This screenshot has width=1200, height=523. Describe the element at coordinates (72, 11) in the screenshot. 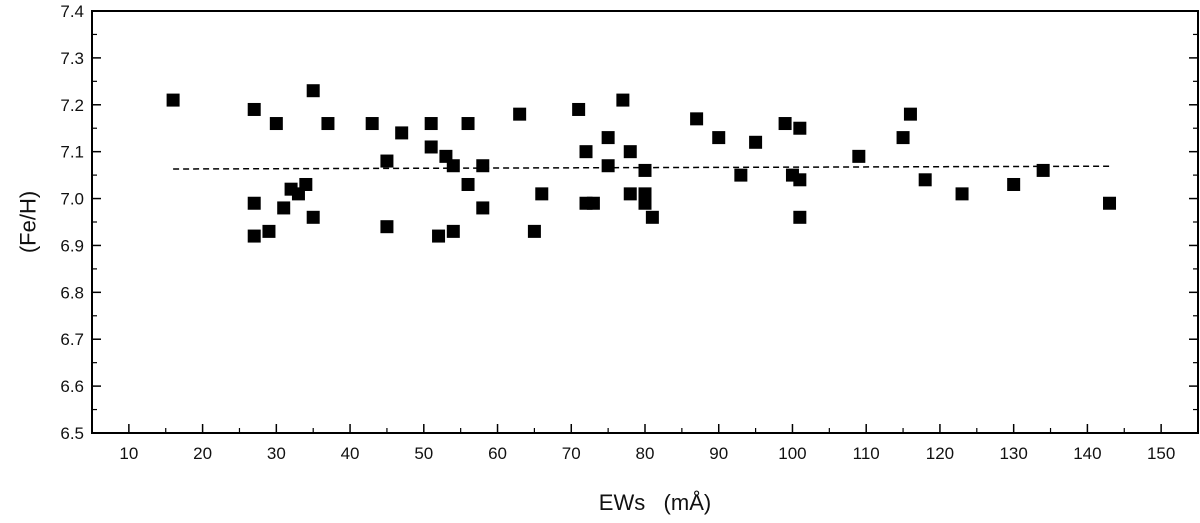

I see `y-tick-label: 7.4` at that location.